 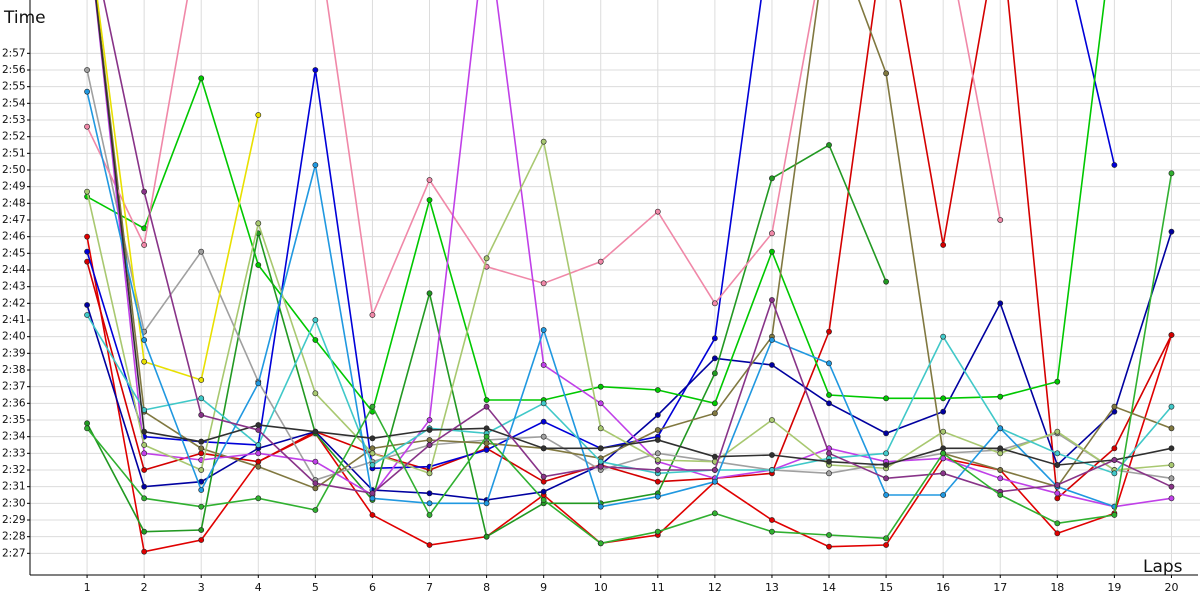 I want to click on x-tick-label: 15, so click(x=886, y=587).